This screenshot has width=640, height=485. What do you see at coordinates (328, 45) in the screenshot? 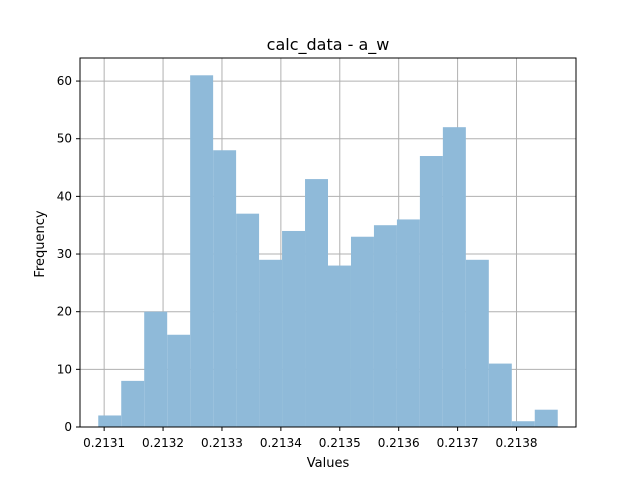
I see `chart-title: calc_data - a_w` at bounding box center [328, 45].